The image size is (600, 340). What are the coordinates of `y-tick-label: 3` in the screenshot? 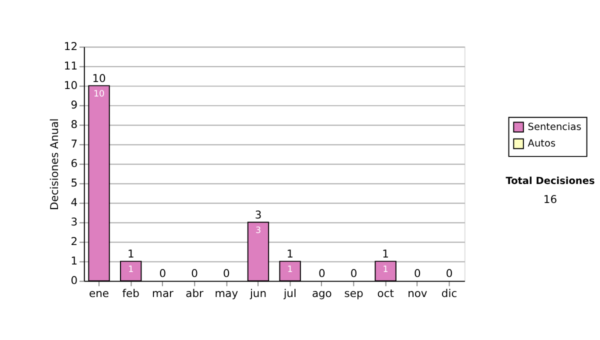 It's located at (74, 222).